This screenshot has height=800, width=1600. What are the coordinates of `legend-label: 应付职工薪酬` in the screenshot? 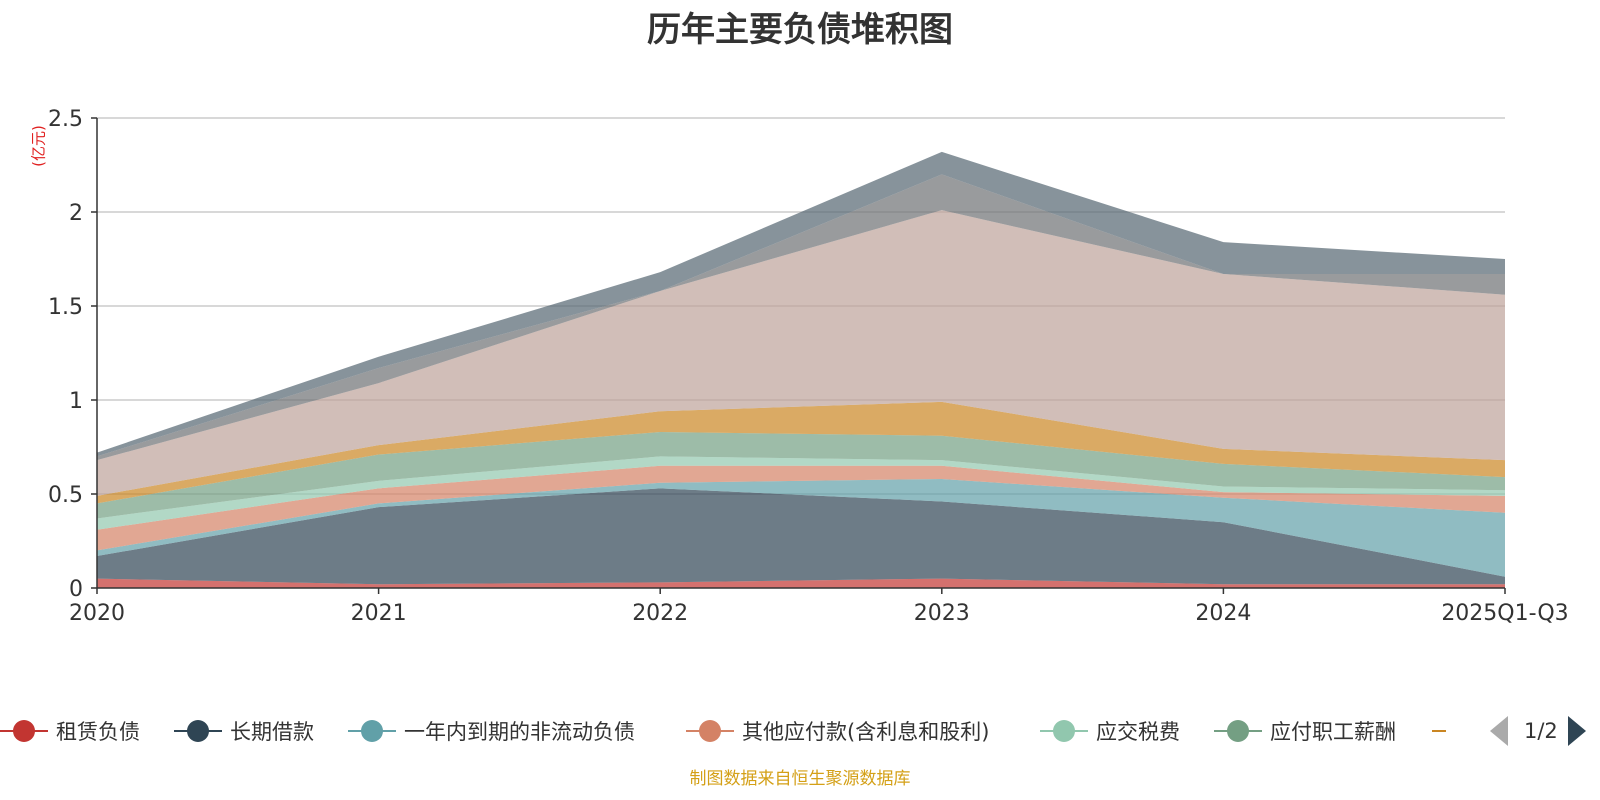 It's located at (1333, 732).